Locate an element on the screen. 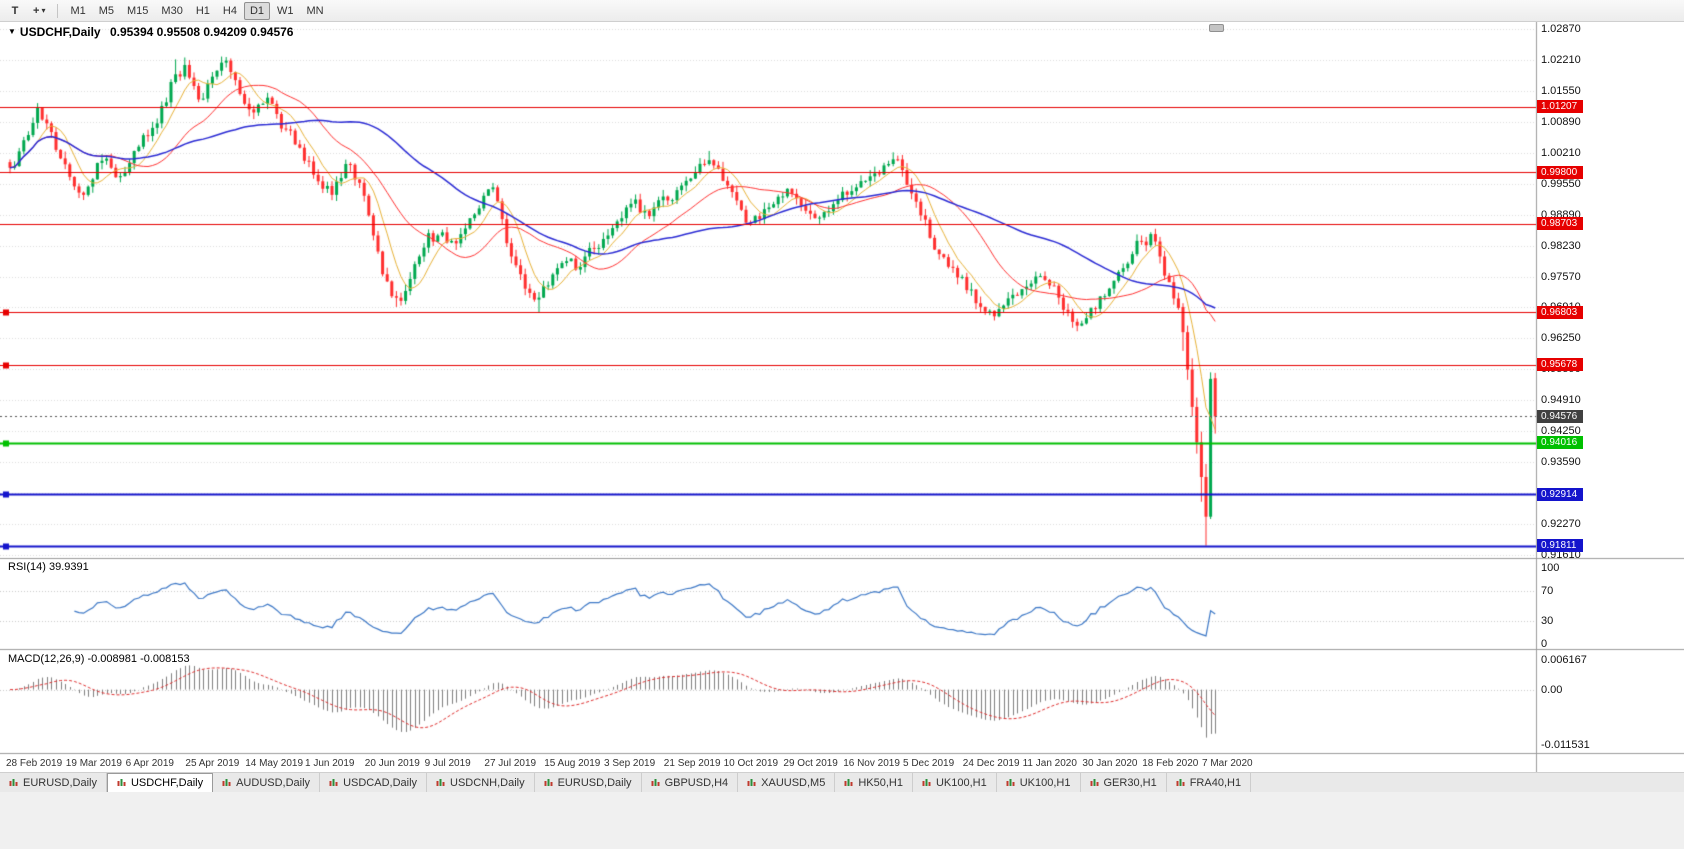 The width and height of the screenshot is (1684, 849). timeframe-button-m15: M15 is located at coordinates (138, 10).